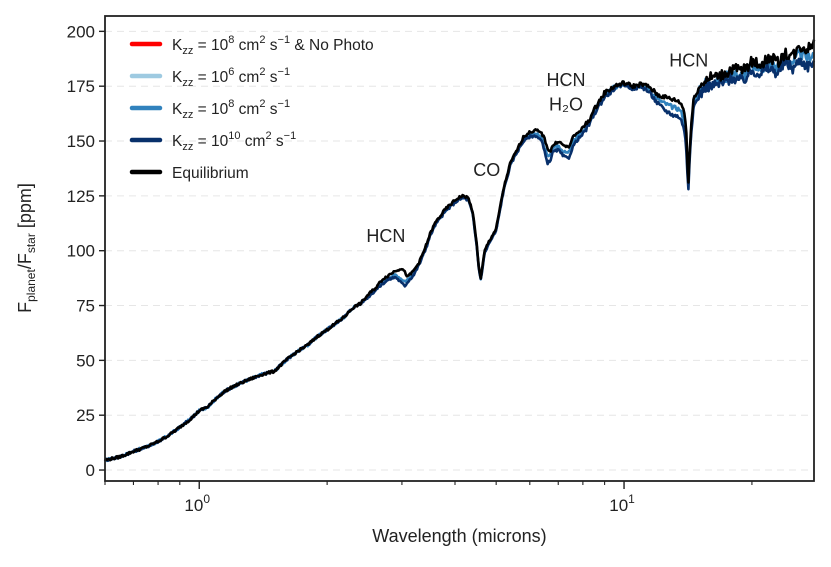  I want to click on legend-label: Kzz = 108 cm2 s−1 & No Photo, so click(273, 45).